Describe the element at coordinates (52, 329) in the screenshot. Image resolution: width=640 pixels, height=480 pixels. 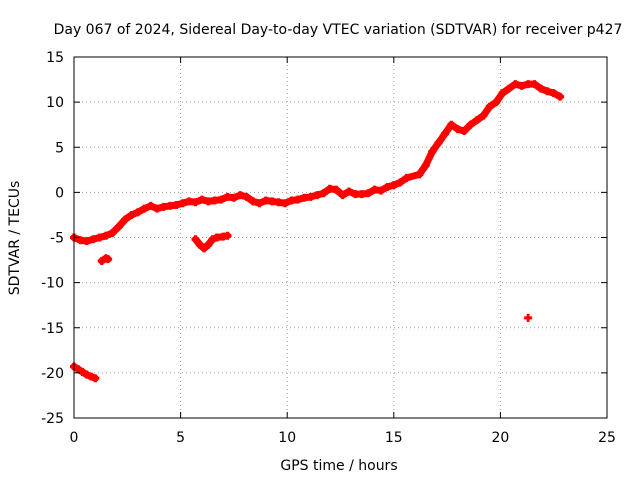
I see `y-tick-label: -15` at that location.